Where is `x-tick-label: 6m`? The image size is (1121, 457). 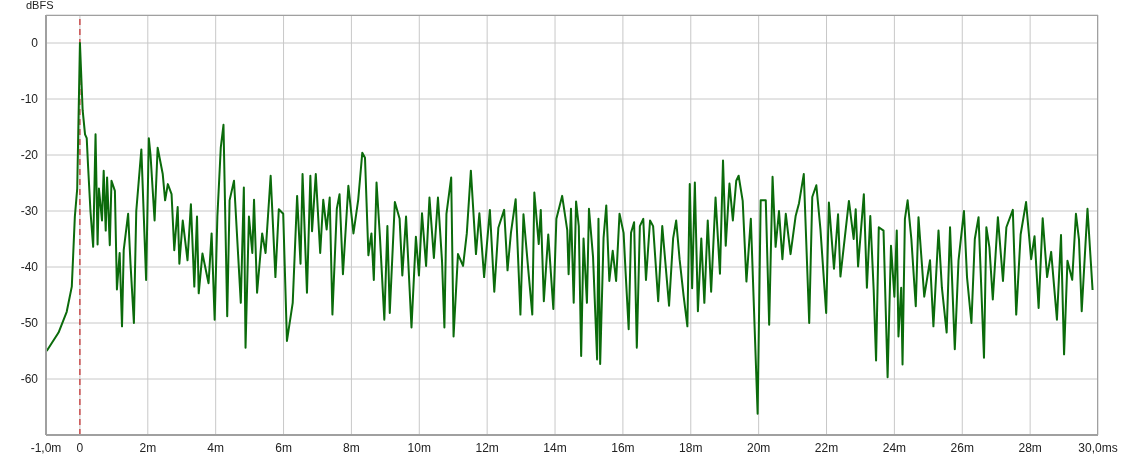
x-tick-label: 6m is located at coordinates (283, 447).